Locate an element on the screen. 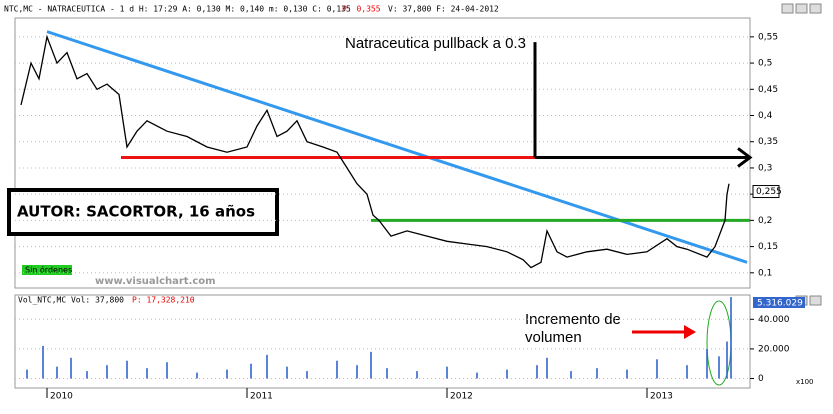  header-red: P: 0,355 is located at coordinates (361, 9).